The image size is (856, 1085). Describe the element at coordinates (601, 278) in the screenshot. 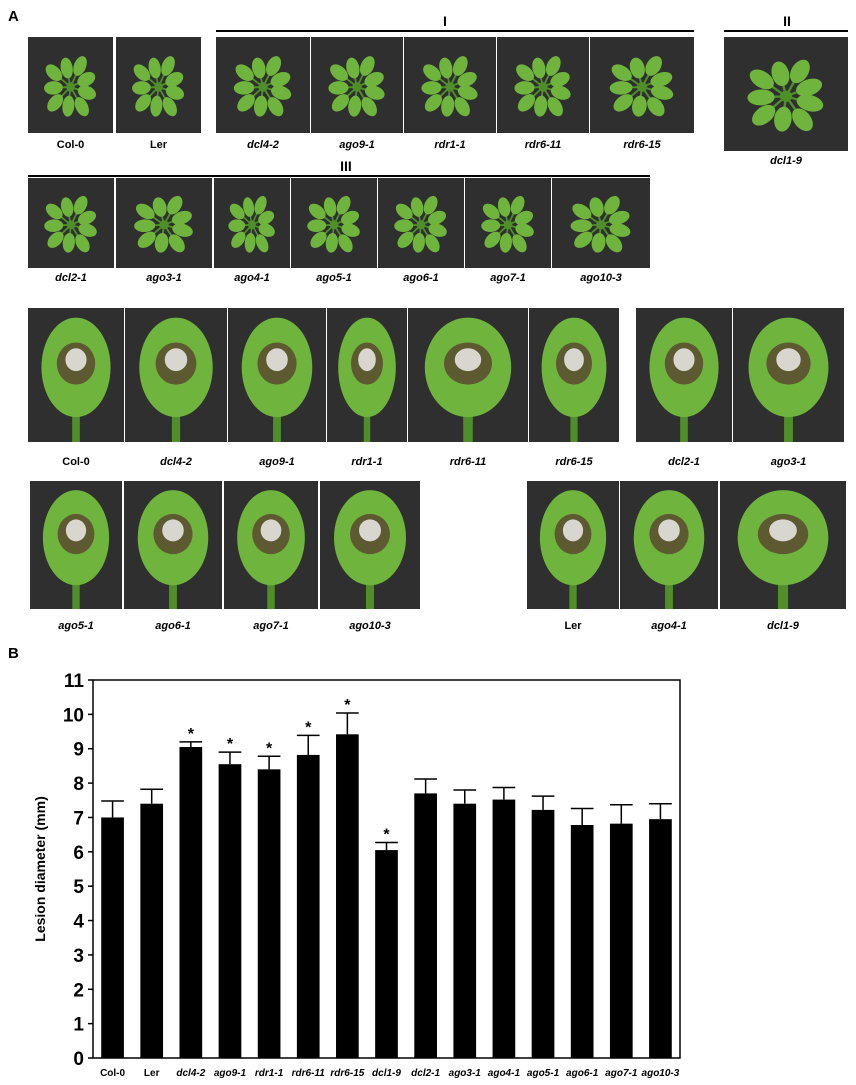

I see `rosette-label: ago10-3` at that location.